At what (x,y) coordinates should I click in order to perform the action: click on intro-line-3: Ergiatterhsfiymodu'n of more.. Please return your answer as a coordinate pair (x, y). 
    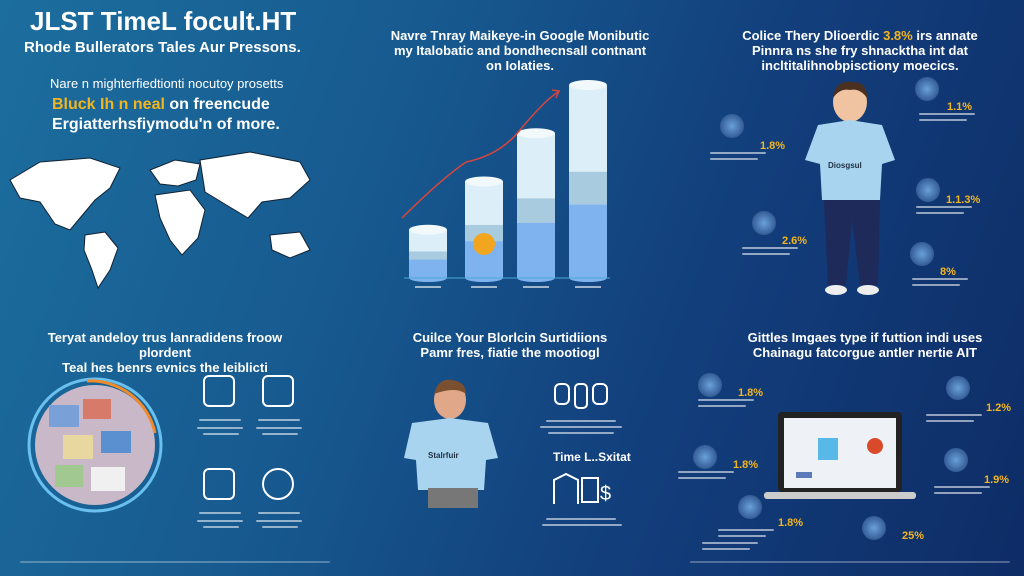
    Looking at the image, I should click on (166, 124).